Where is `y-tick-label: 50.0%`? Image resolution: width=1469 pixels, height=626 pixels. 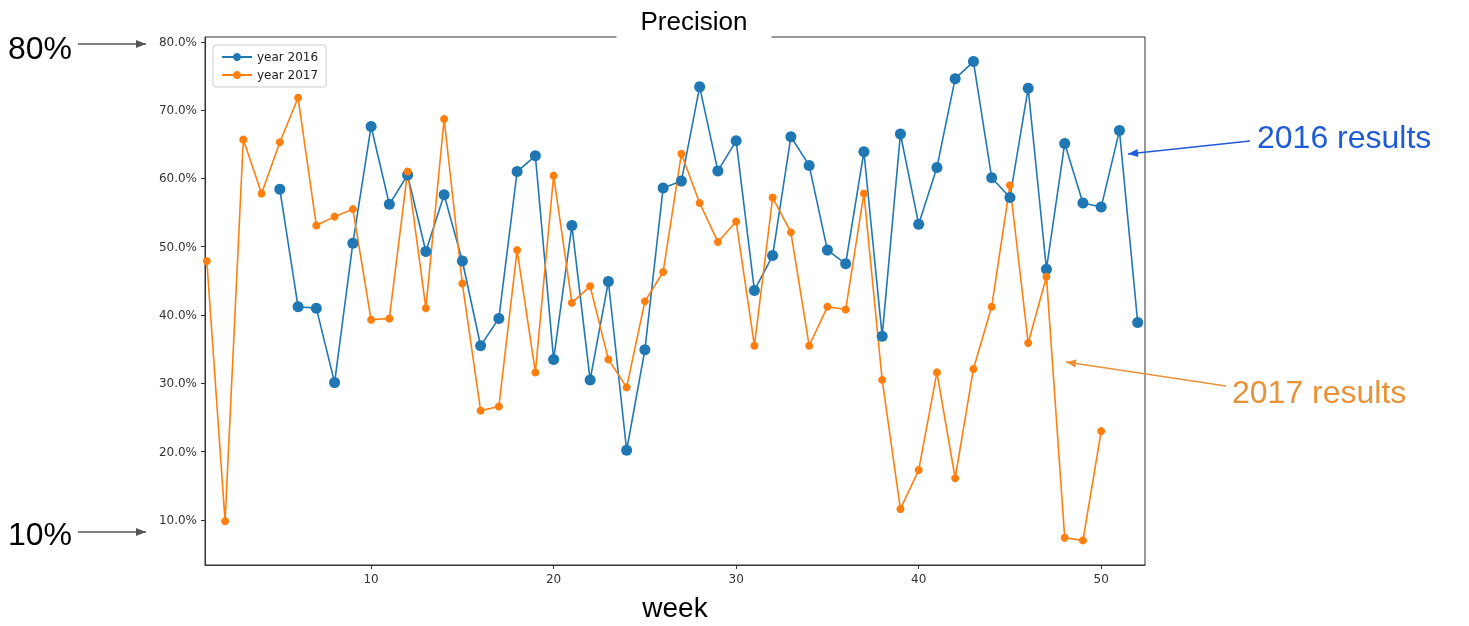 y-tick-label: 50.0% is located at coordinates (177, 246).